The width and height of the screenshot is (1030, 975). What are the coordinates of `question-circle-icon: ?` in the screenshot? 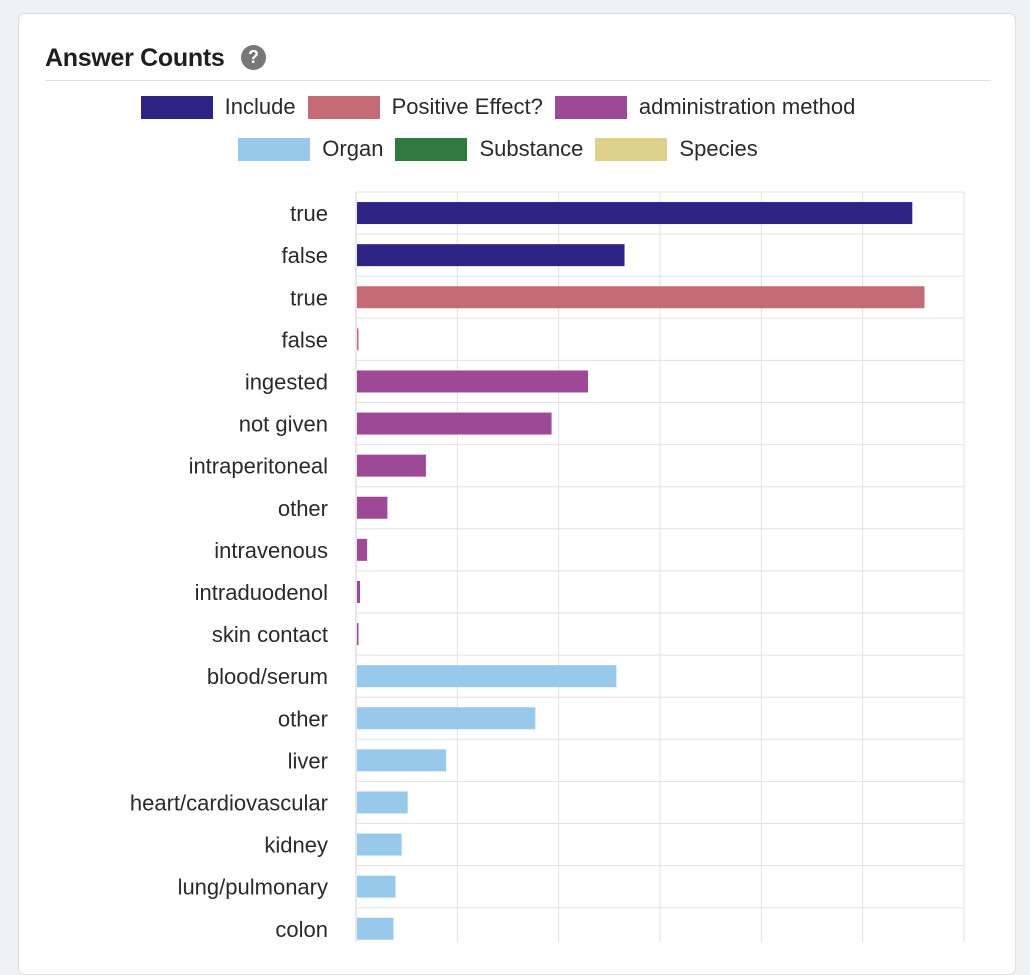 It's located at (253, 57).